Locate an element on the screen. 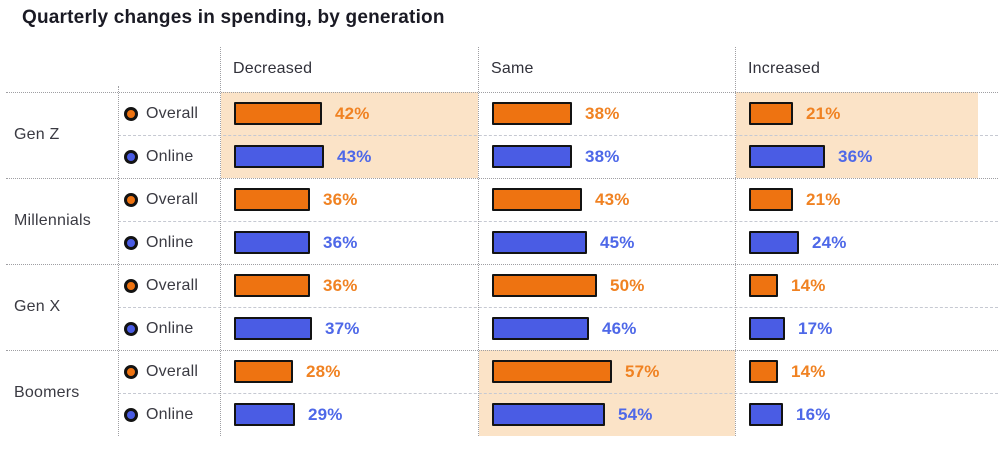 Image resolution: width=1007 pixels, height=450 pixels. row-label-gen-z: Gen Z is located at coordinates (37, 134).